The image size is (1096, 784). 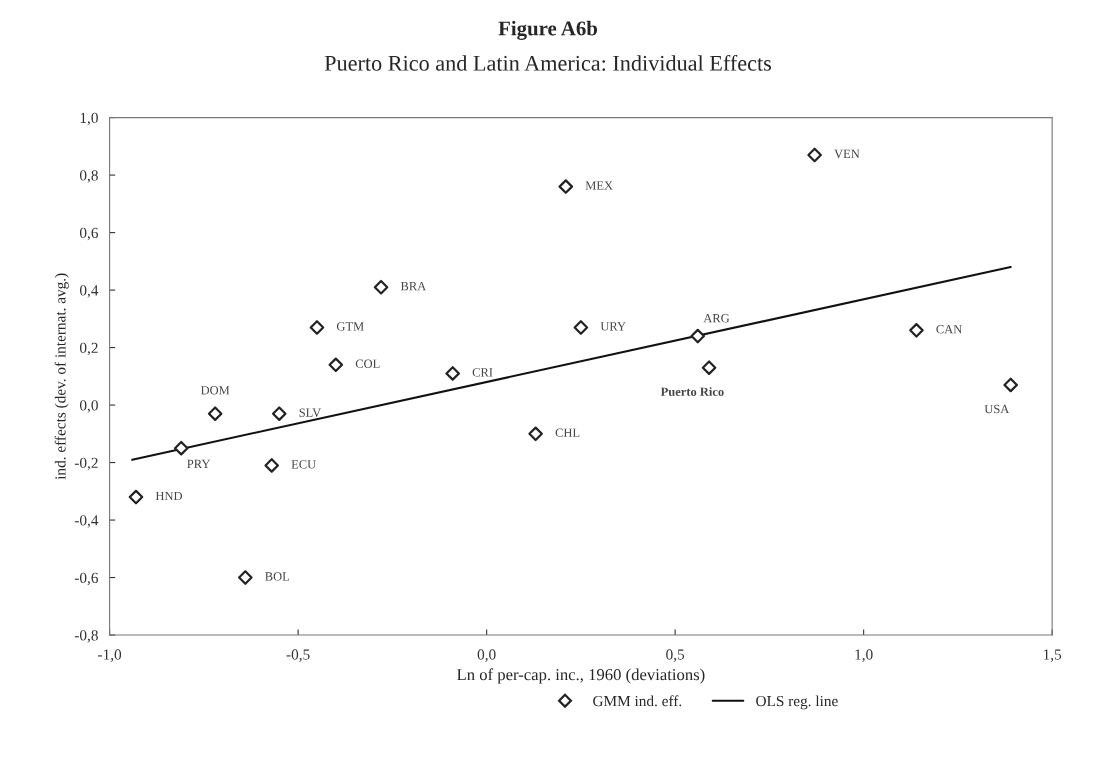 I want to click on annotation: CAN, so click(x=949, y=329).